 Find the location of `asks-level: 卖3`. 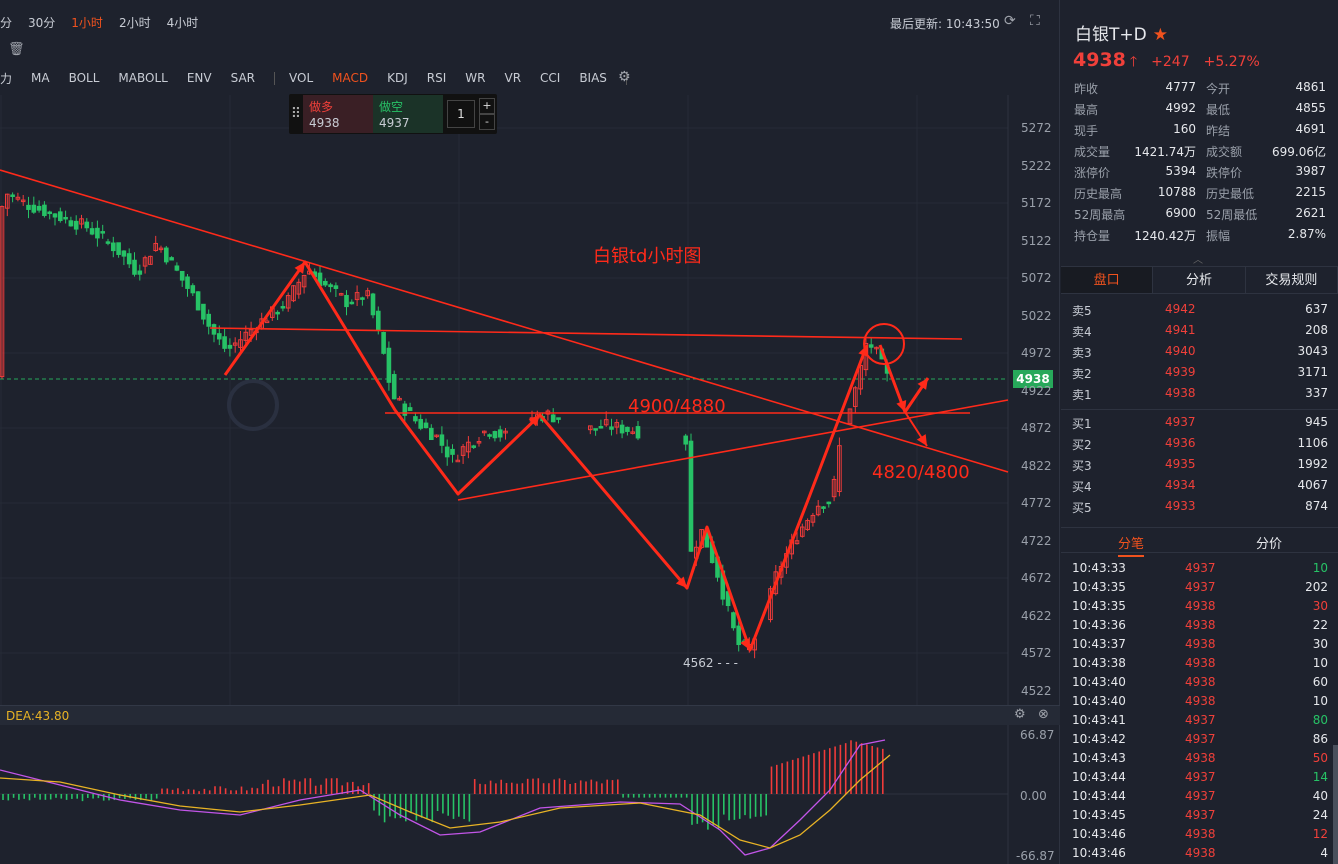

asks-level: 卖3 is located at coordinates (1082, 353).